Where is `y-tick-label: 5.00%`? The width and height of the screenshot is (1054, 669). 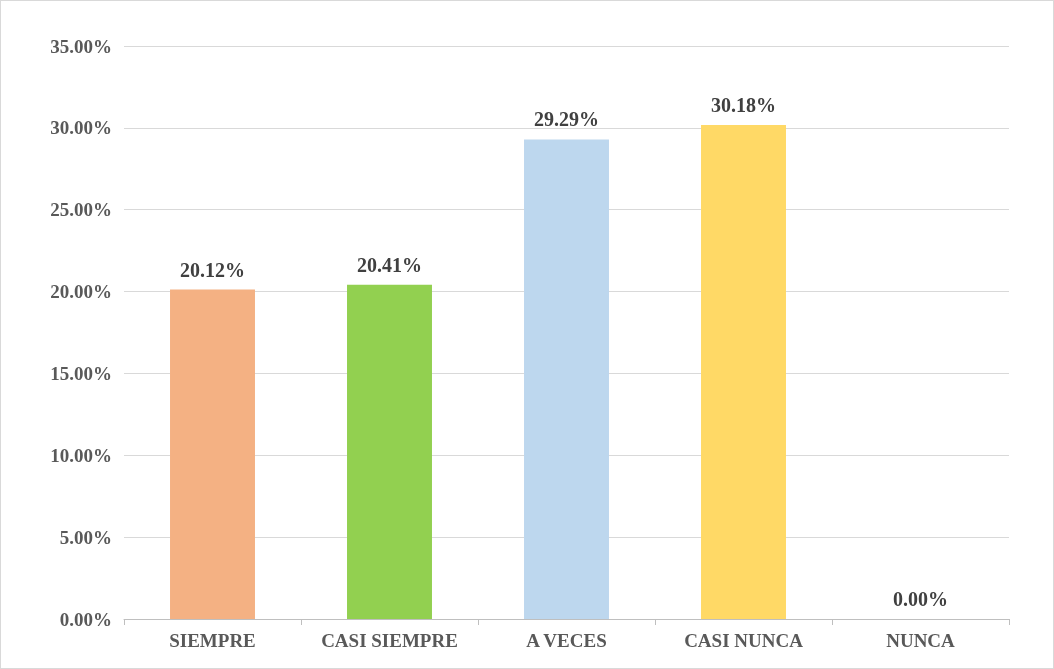 y-tick-label: 5.00% is located at coordinates (85, 537).